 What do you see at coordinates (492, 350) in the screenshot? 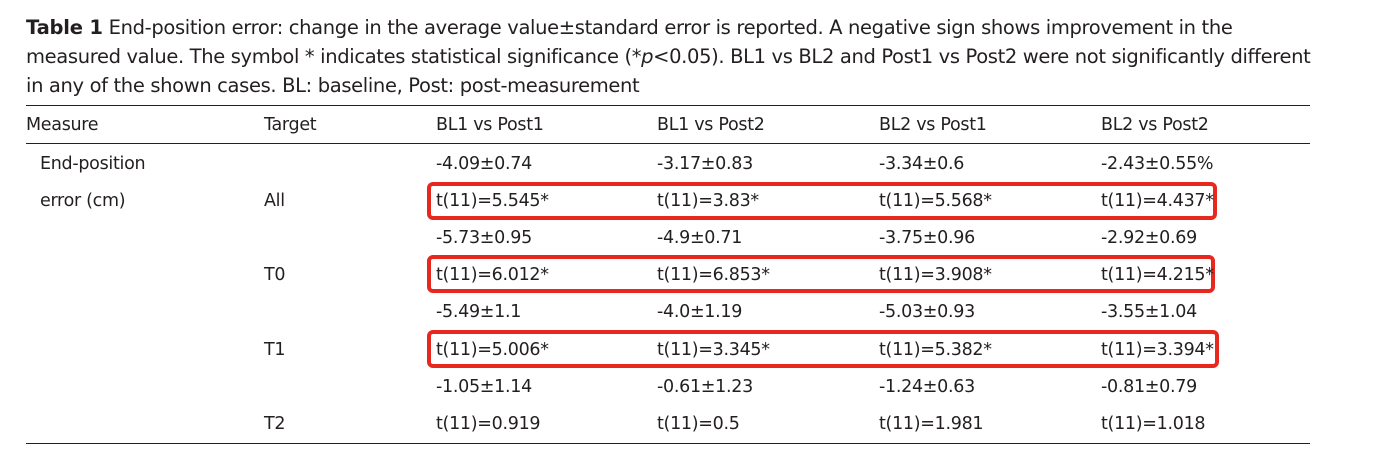
I see `cell-t-stat: t(11)=5.006*` at bounding box center [492, 350].